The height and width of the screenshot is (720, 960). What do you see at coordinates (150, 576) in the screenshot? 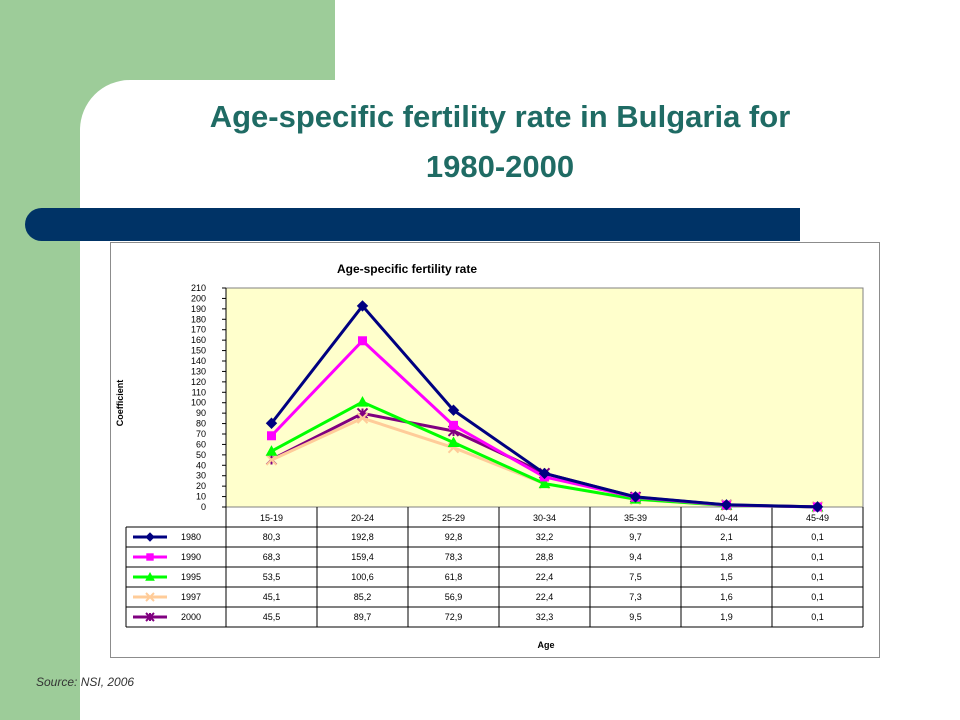
I see `legend-marker-1995` at bounding box center [150, 576].